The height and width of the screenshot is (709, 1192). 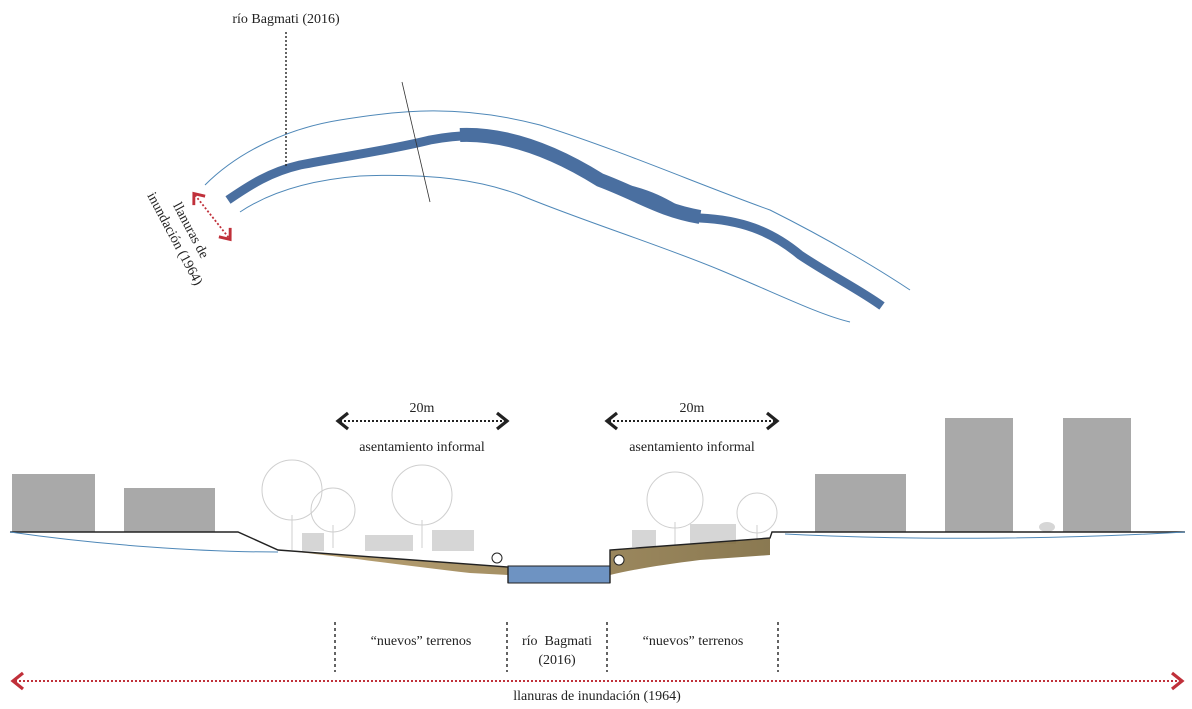 I want to click on houses, so click(x=678, y=536).